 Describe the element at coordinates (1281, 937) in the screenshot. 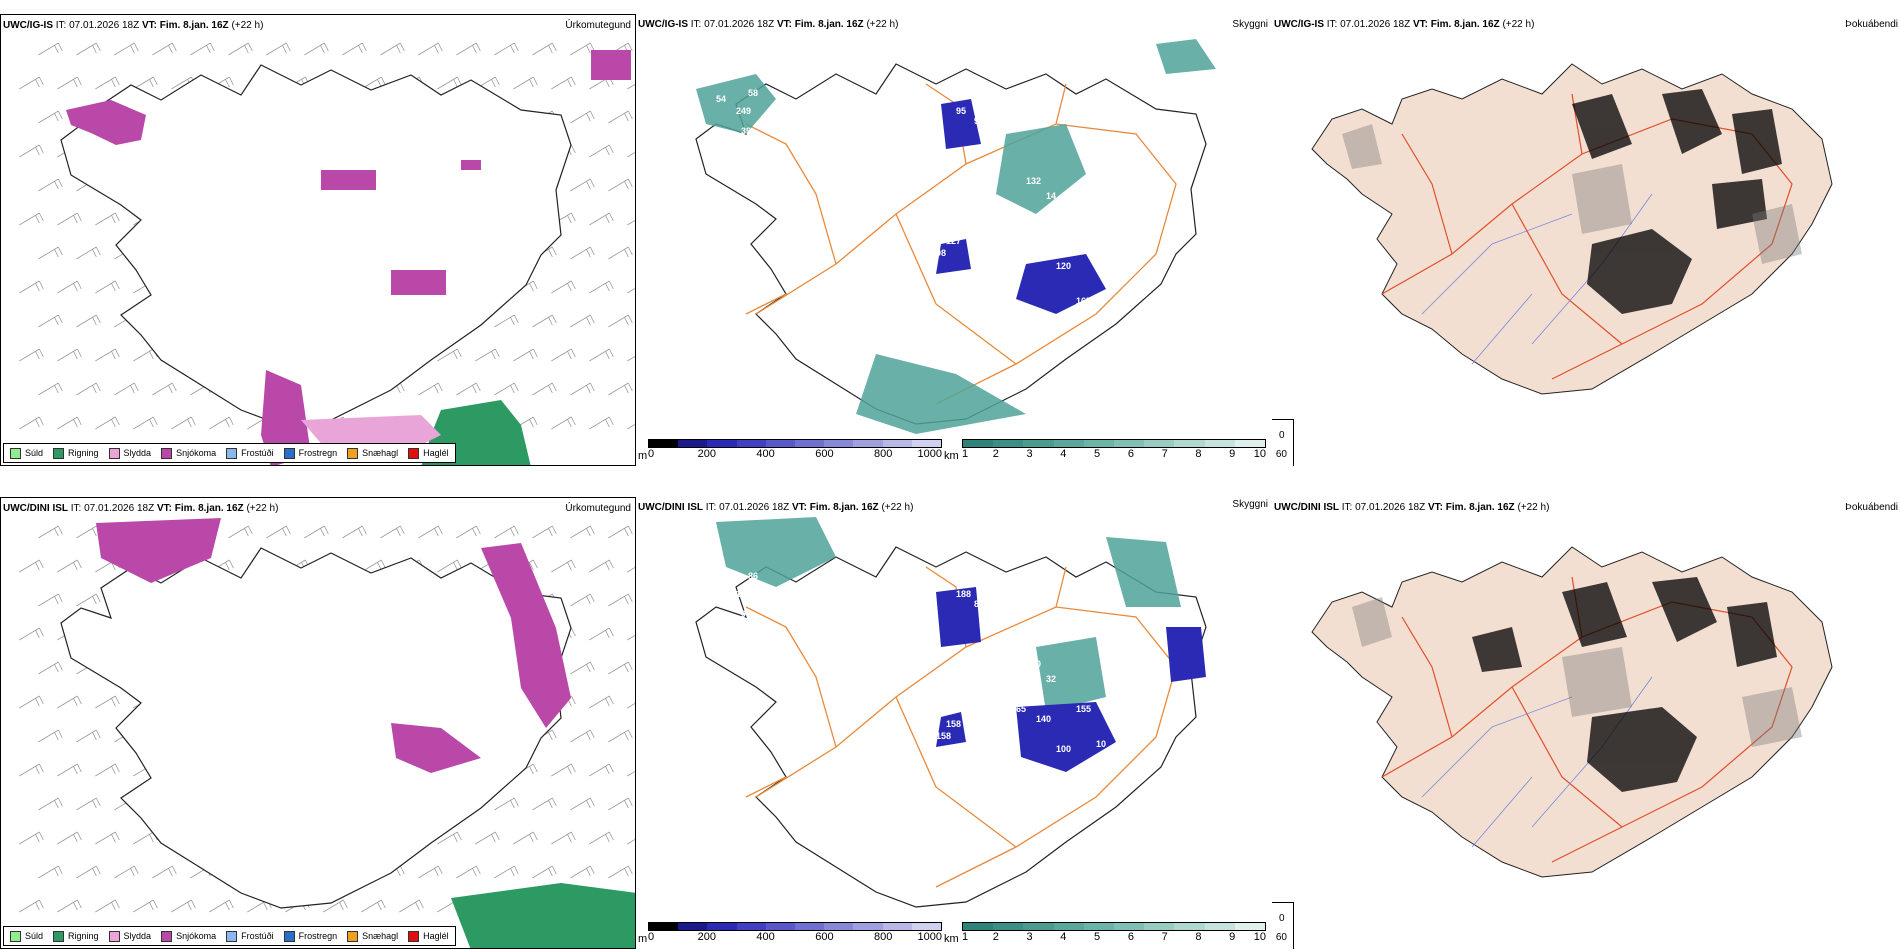

I see `fog-legend-label: 60` at that location.